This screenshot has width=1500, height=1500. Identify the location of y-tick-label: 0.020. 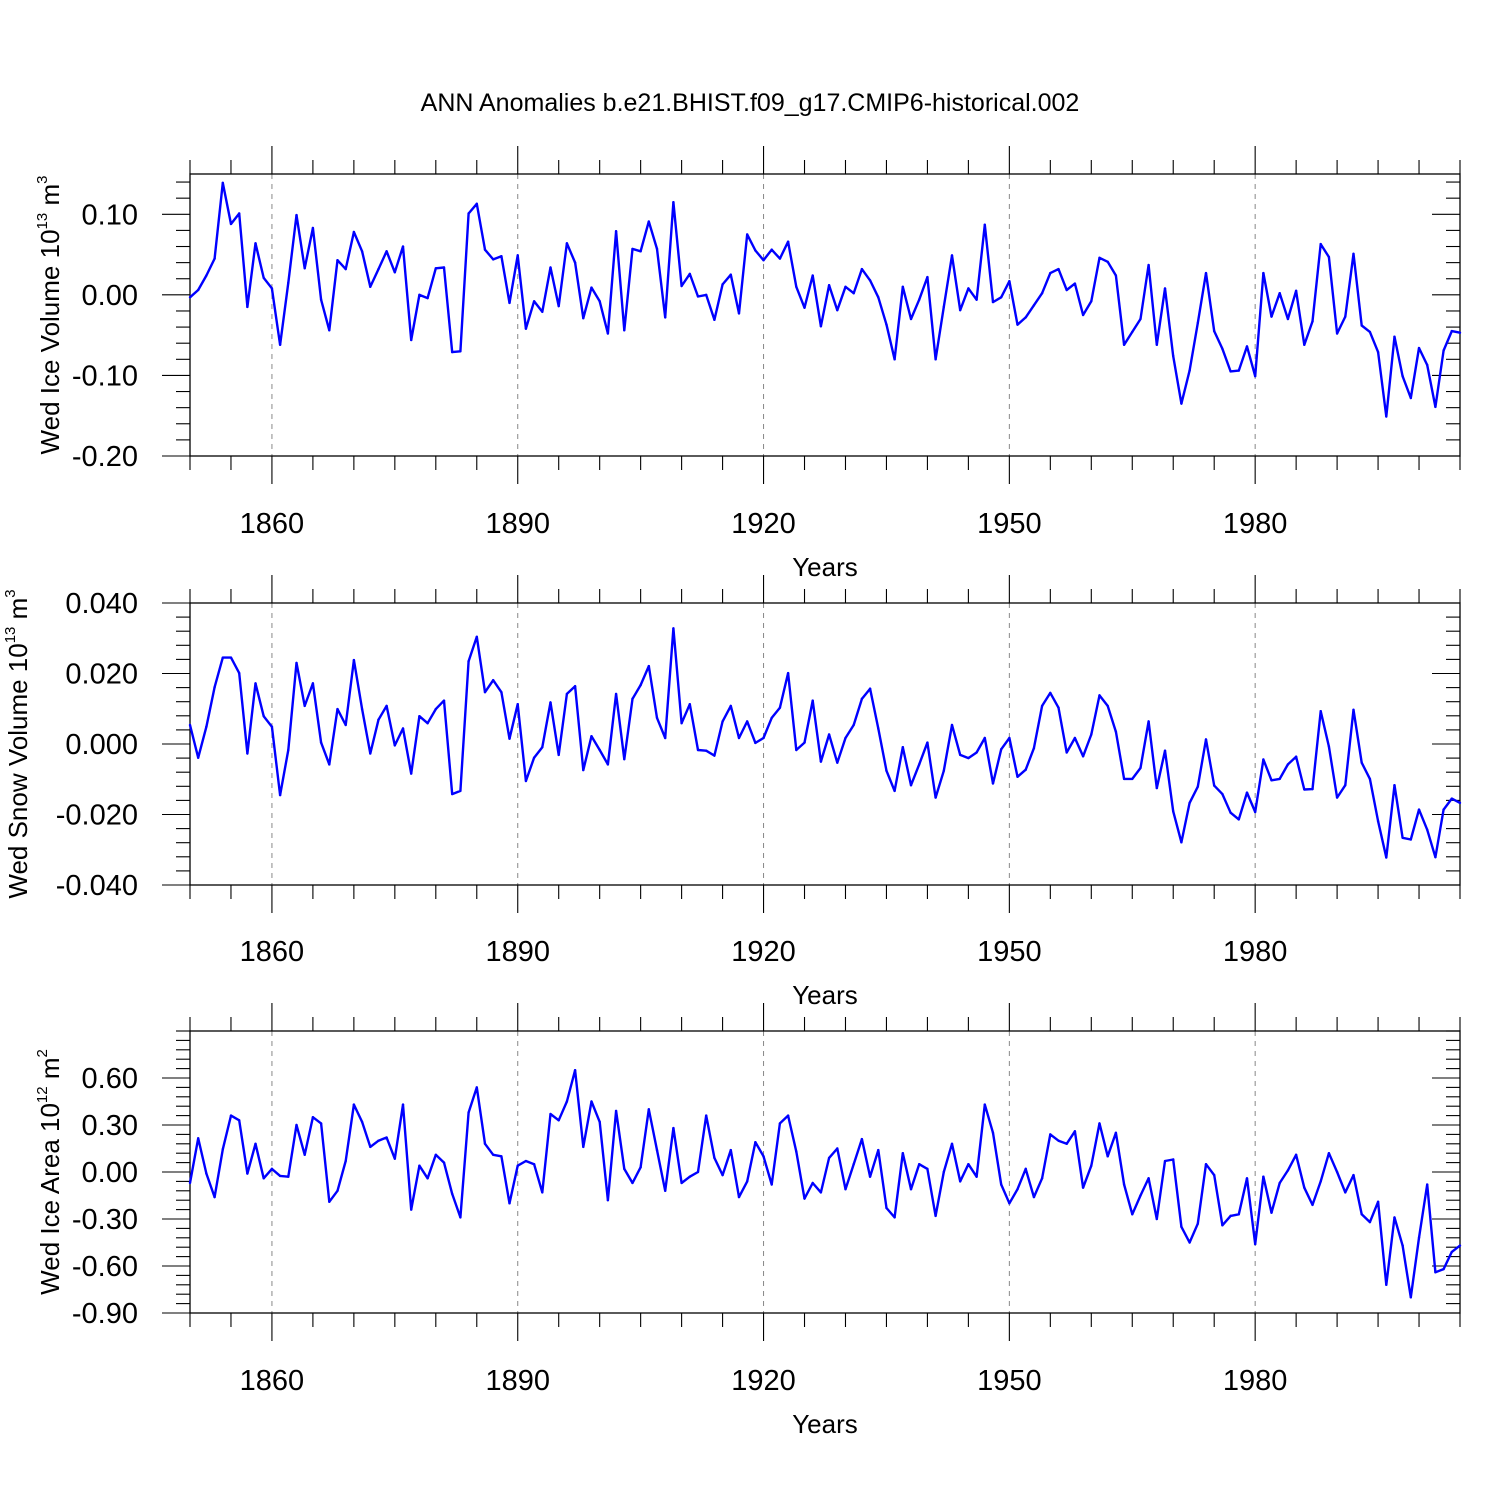
(101, 675).